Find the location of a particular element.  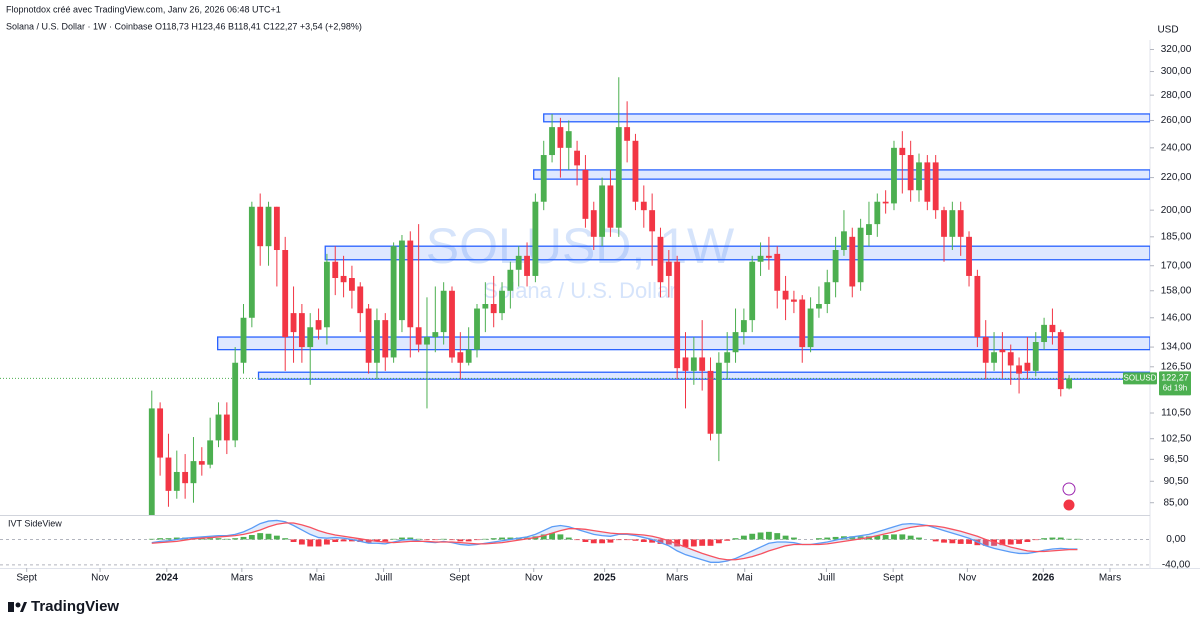

event-icon is located at coordinates (1069, 489).